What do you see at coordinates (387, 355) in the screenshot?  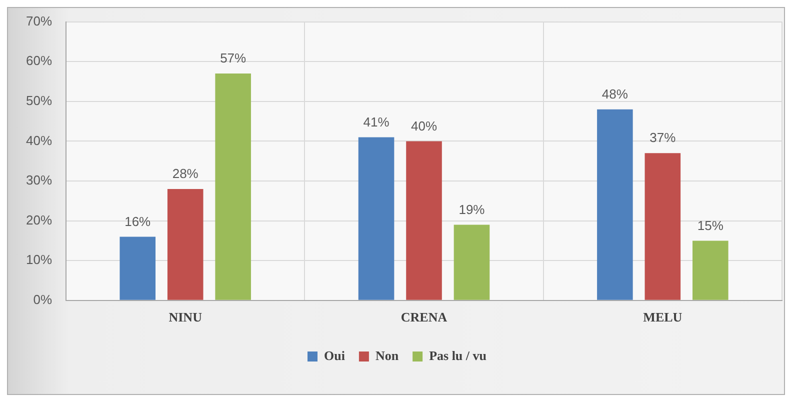 I see `legend-label: Non` at bounding box center [387, 355].